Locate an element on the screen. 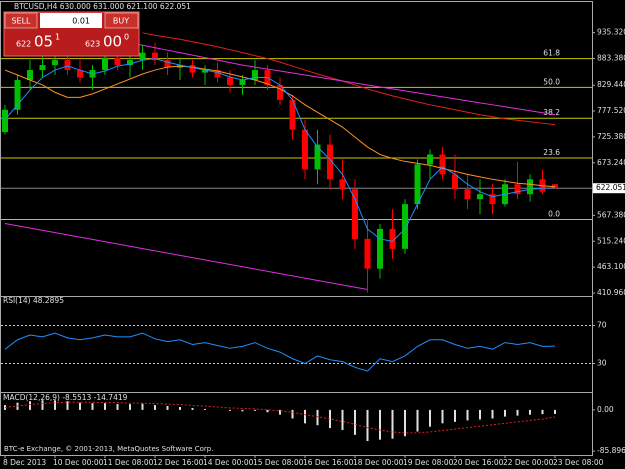 Image resolution: width=625 pixels, height=469 pixels. fib-label: 0.0 is located at coordinates (554, 214).